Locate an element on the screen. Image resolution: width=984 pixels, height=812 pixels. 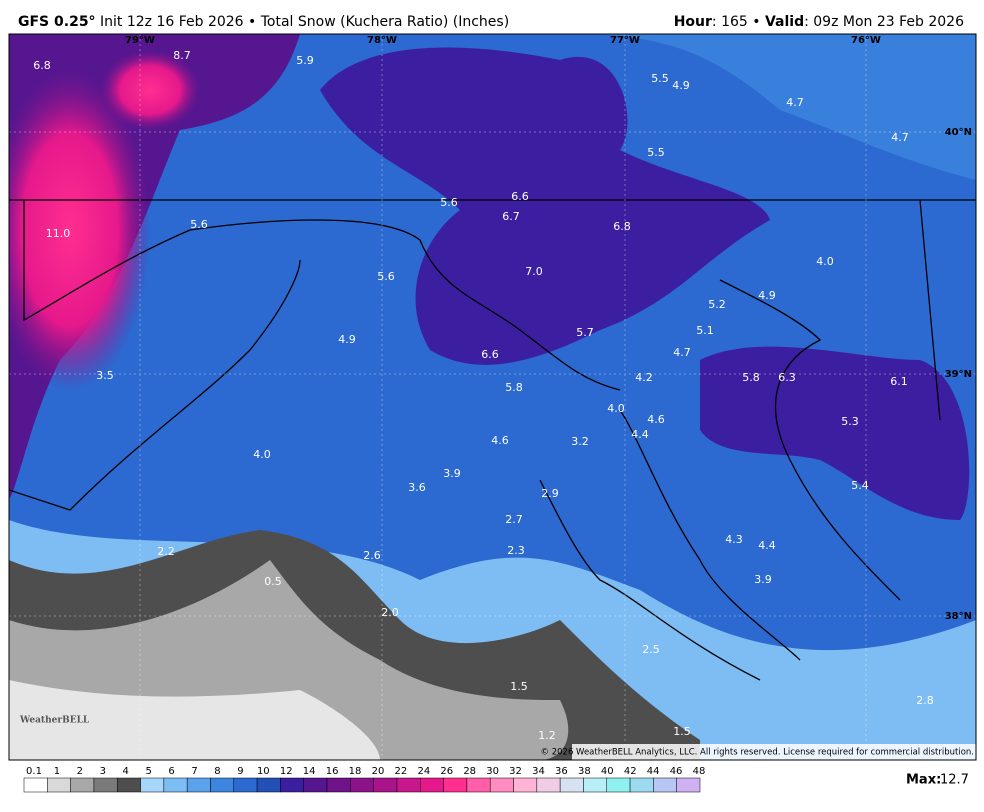
legend-level: 28 is located at coordinates (469, 771).